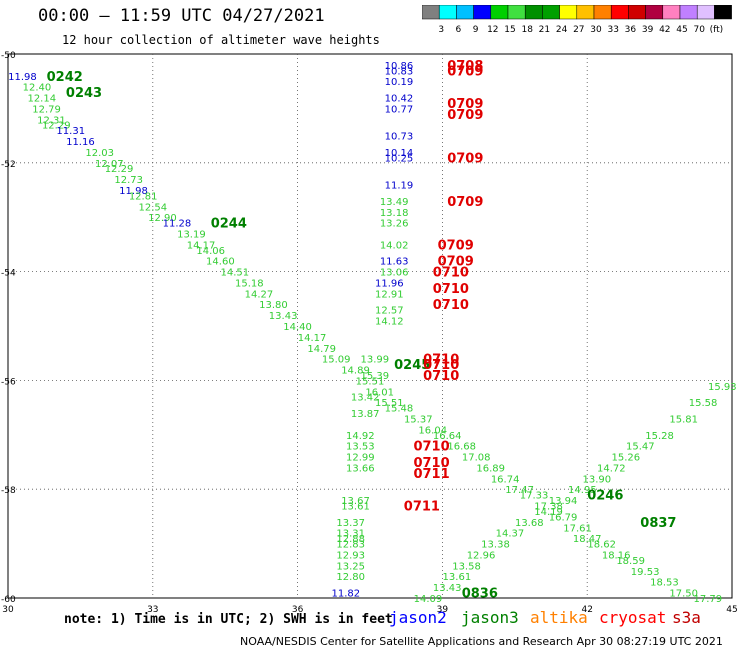 The image size is (740, 650). I want to click on swh-point: 13.68, so click(529, 523).